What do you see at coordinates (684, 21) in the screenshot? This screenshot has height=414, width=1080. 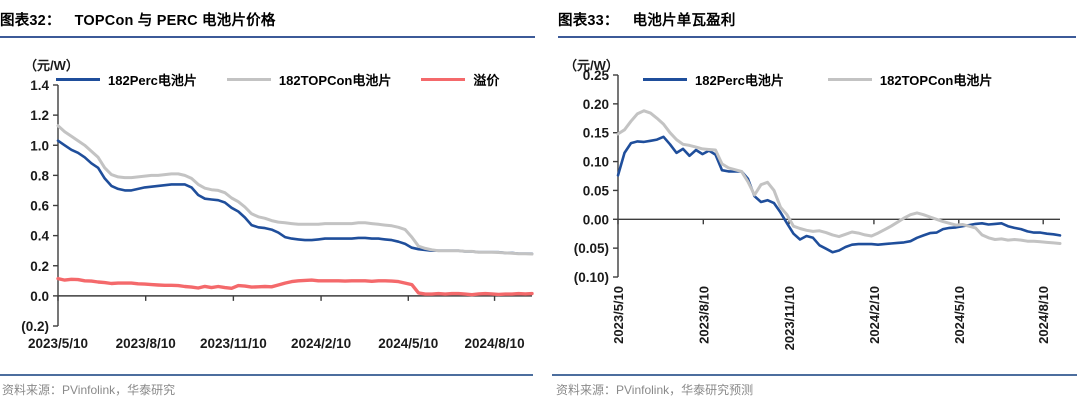 I see `figure-title: 电池片单瓦盈利` at bounding box center [684, 21].